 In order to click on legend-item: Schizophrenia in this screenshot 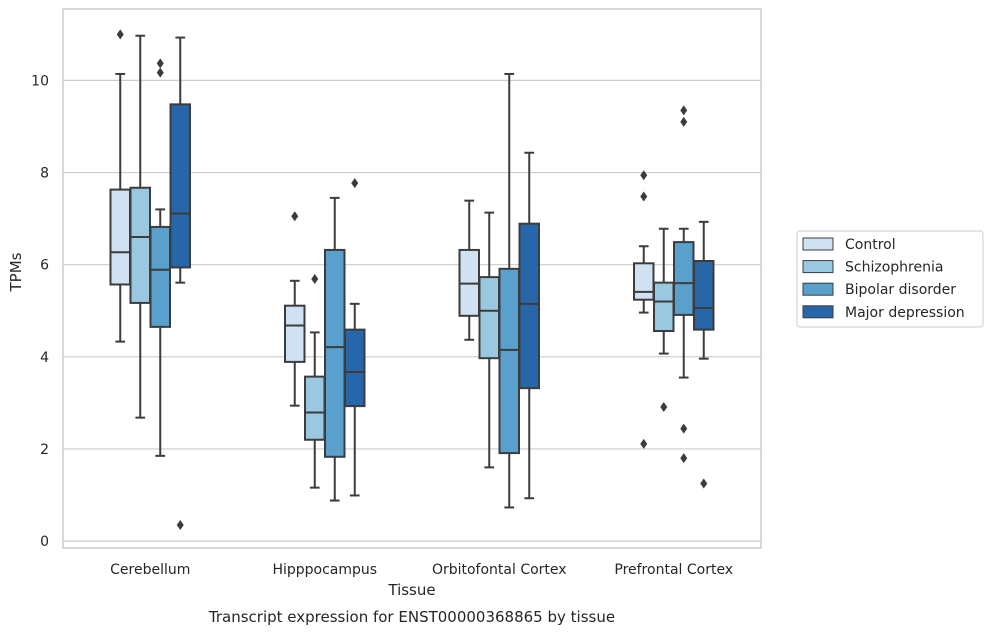, I will do `click(872, 268)`.